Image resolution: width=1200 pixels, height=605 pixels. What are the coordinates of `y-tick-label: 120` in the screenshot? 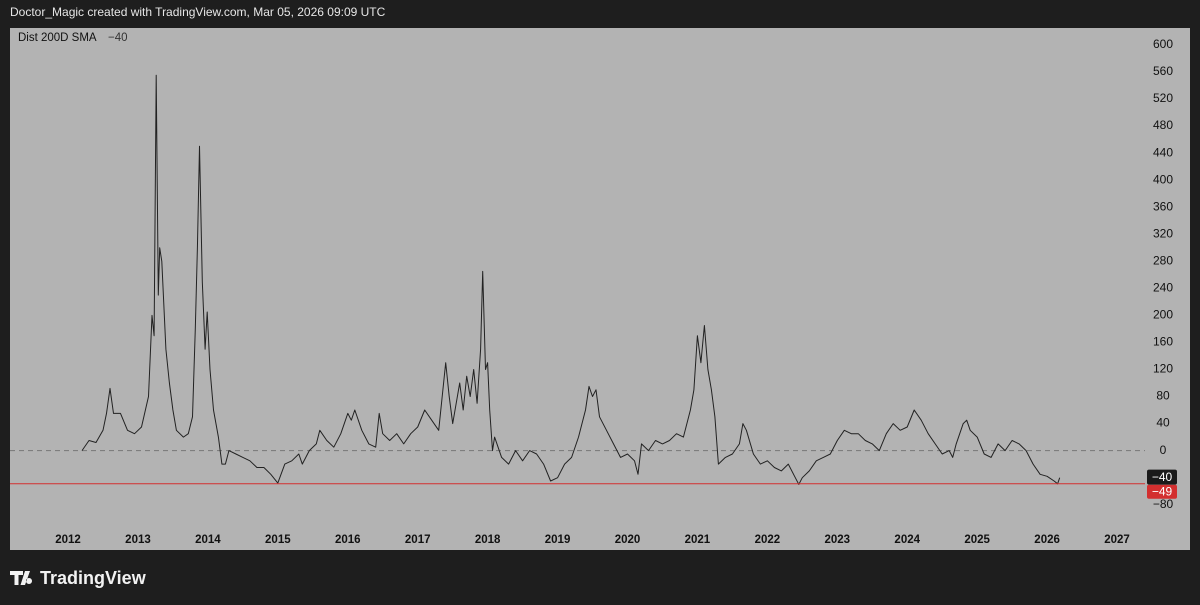 It's located at (1163, 369).